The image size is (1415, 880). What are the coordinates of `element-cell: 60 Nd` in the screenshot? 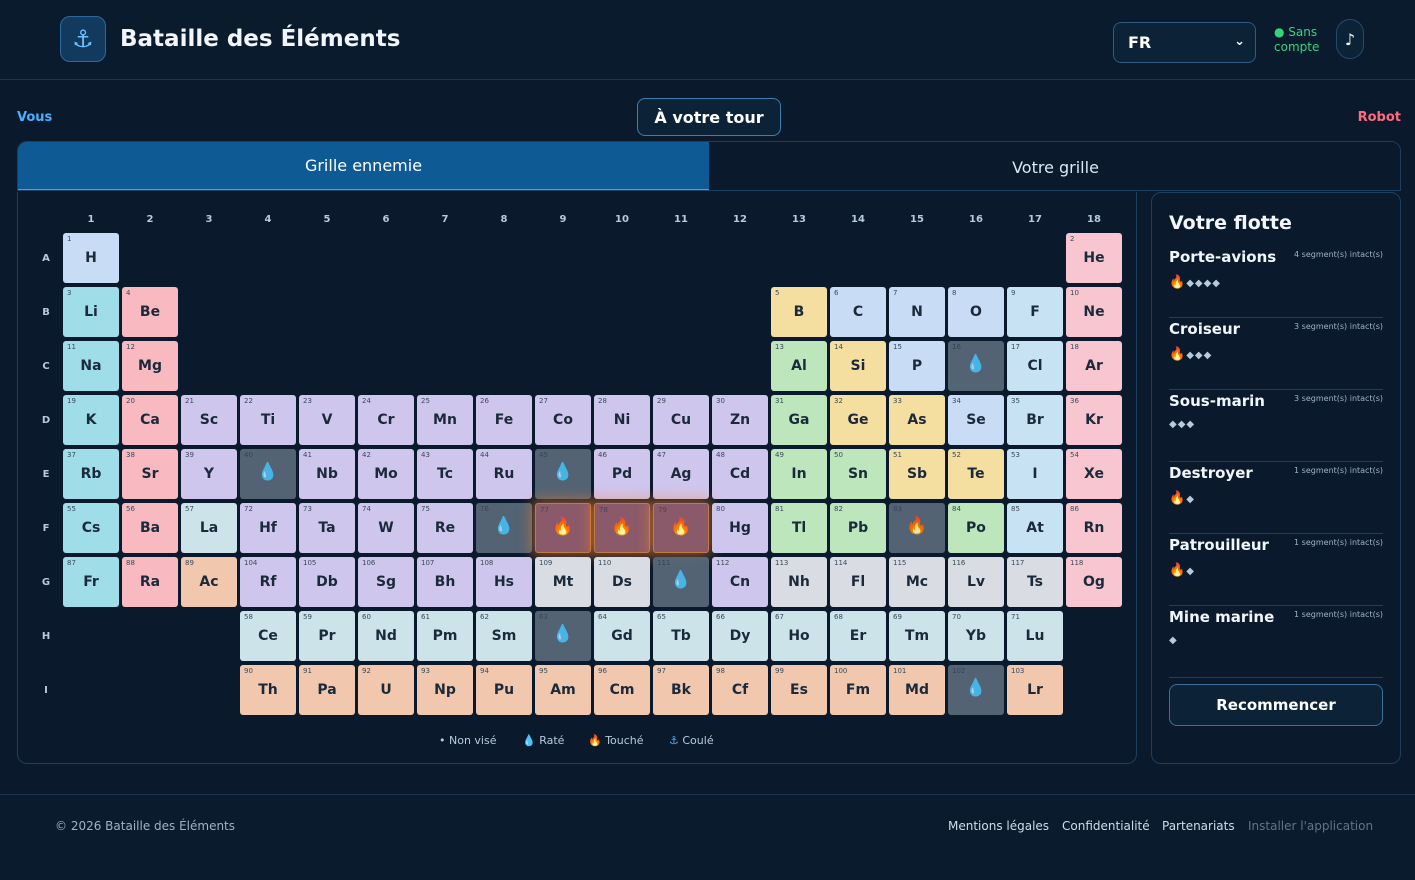 It's located at (386, 636).